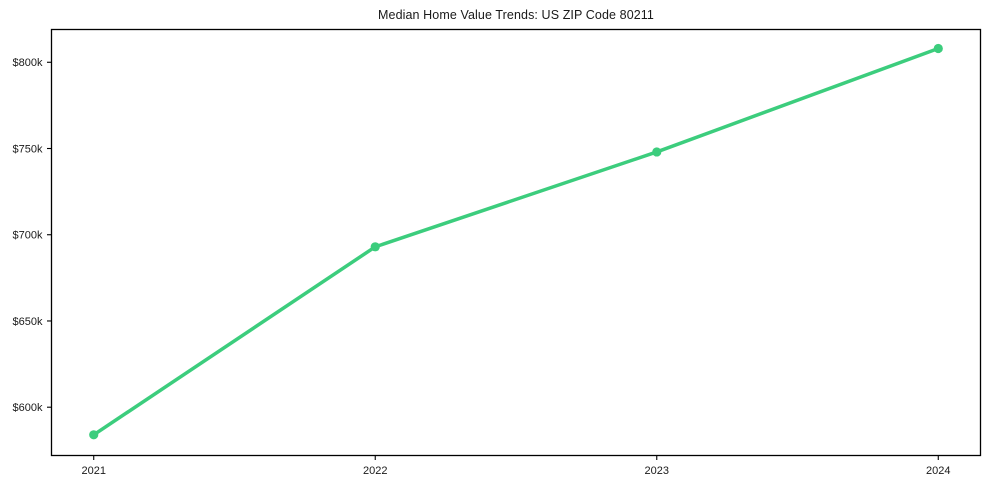 The height and width of the screenshot is (490, 990). Describe the element at coordinates (28, 149) in the screenshot. I see `y-tick-label: $750k` at that location.